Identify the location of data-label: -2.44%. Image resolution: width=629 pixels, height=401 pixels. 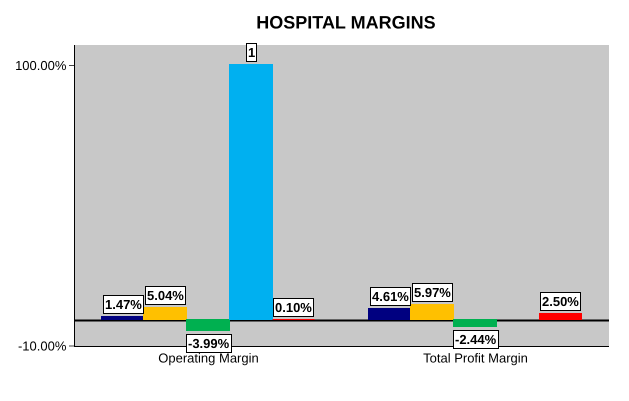
(476, 339).